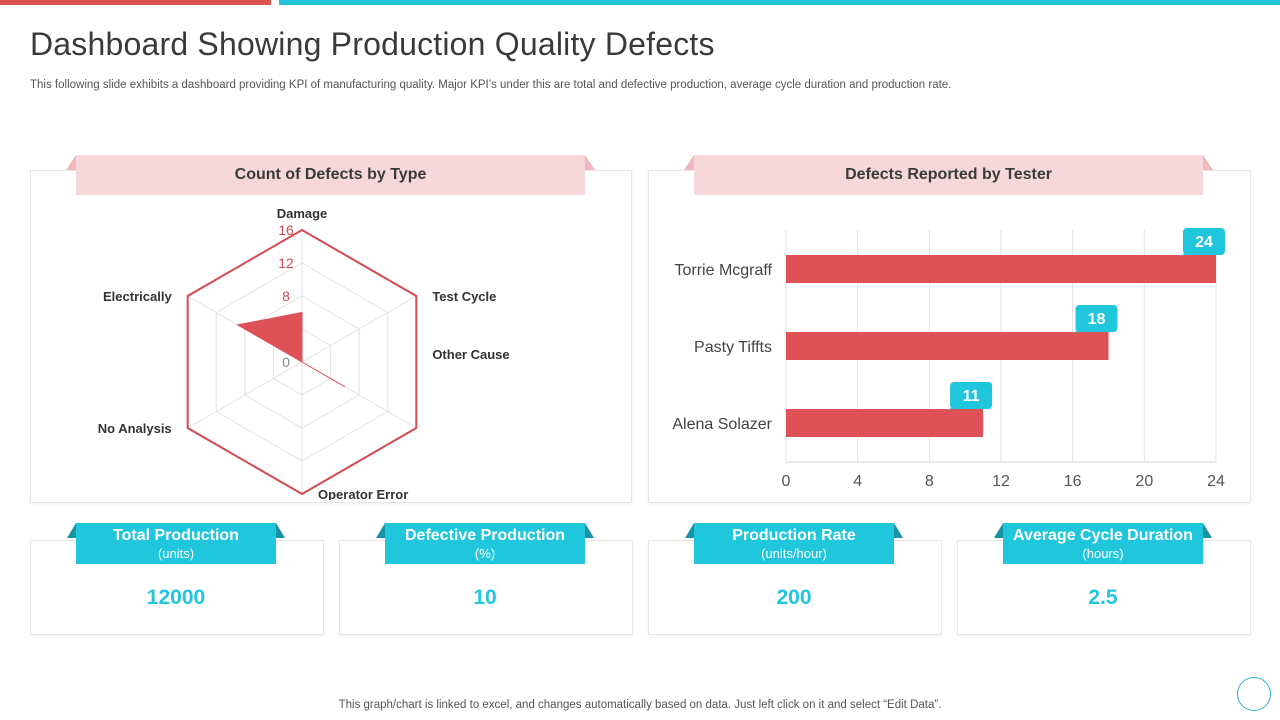 This screenshot has height=720, width=1280. I want to click on kpi-label: Total Production, so click(176, 535).